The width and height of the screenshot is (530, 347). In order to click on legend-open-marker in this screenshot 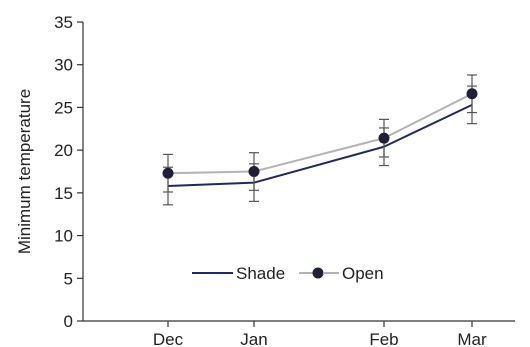, I will do `click(318, 273)`.